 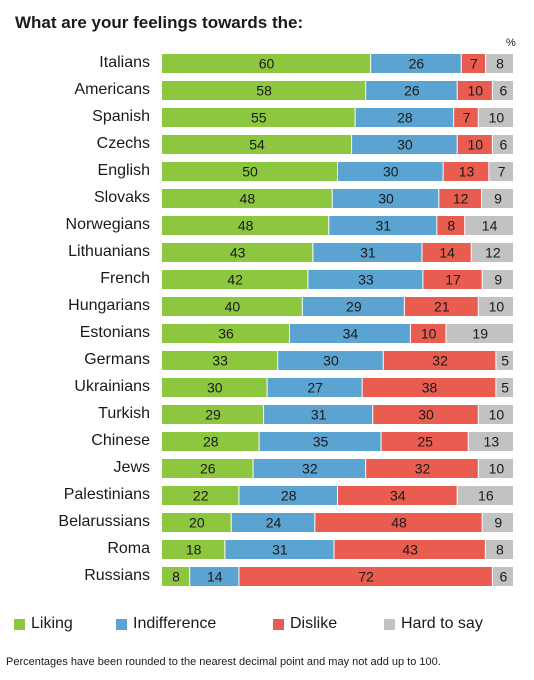 I want to click on data-label: 7, so click(x=474, y=64).